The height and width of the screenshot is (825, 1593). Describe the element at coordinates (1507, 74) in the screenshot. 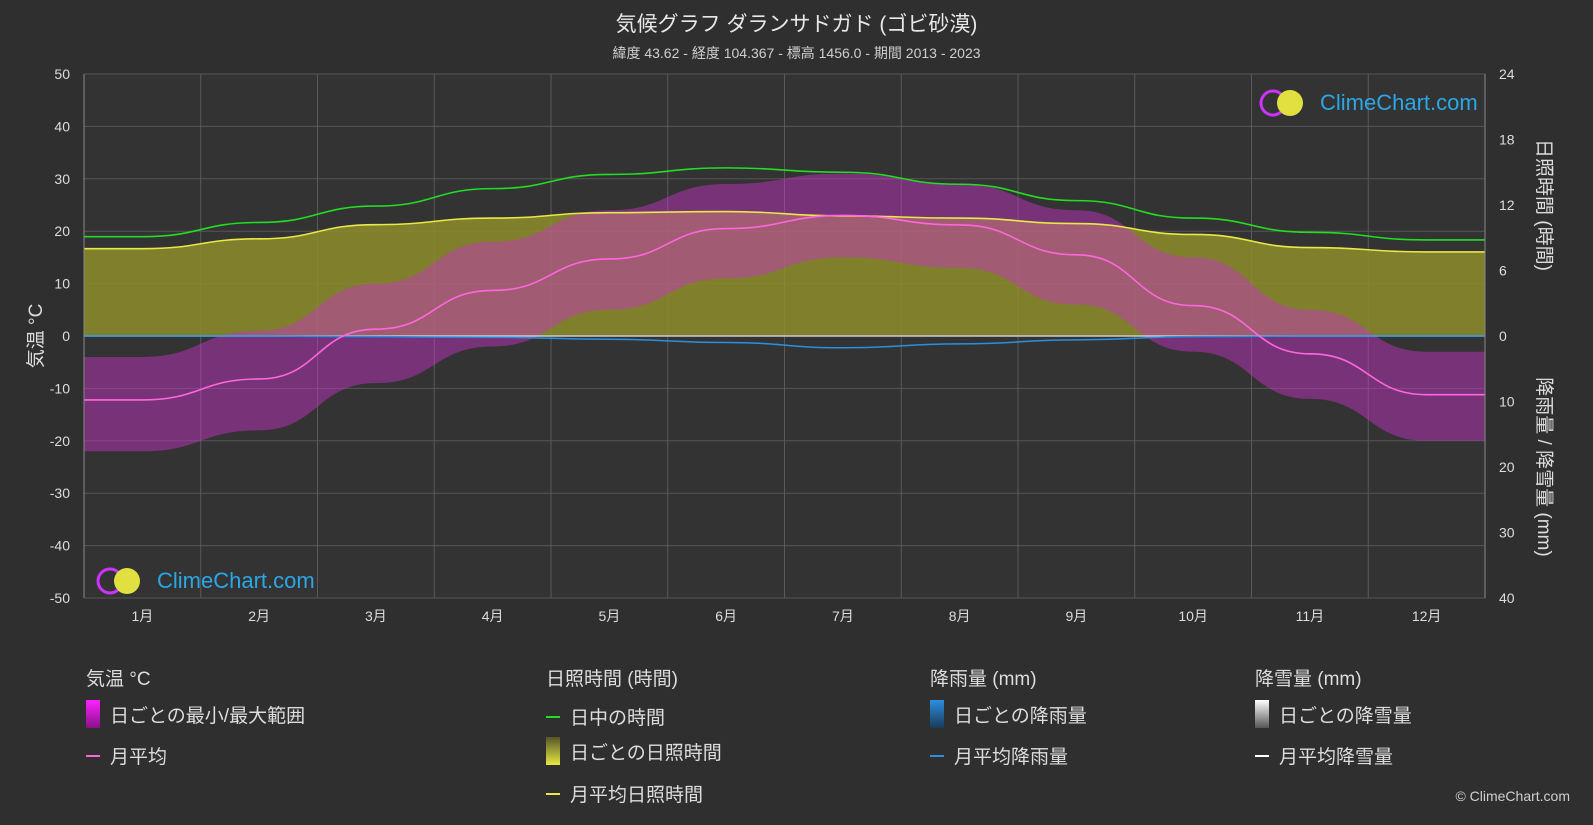

I see `y-tick-label-right-sun: 24` at that location.